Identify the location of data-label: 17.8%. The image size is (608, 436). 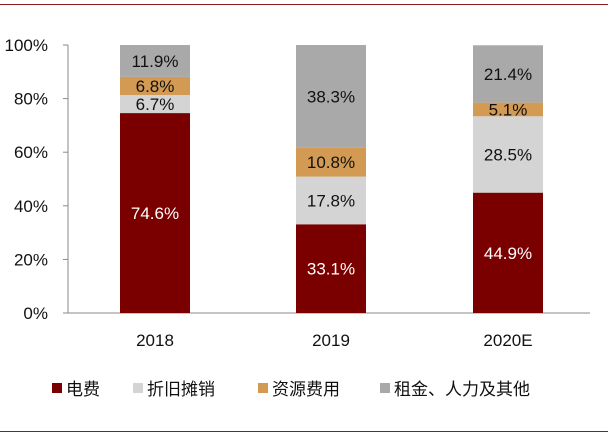
(331, 200).